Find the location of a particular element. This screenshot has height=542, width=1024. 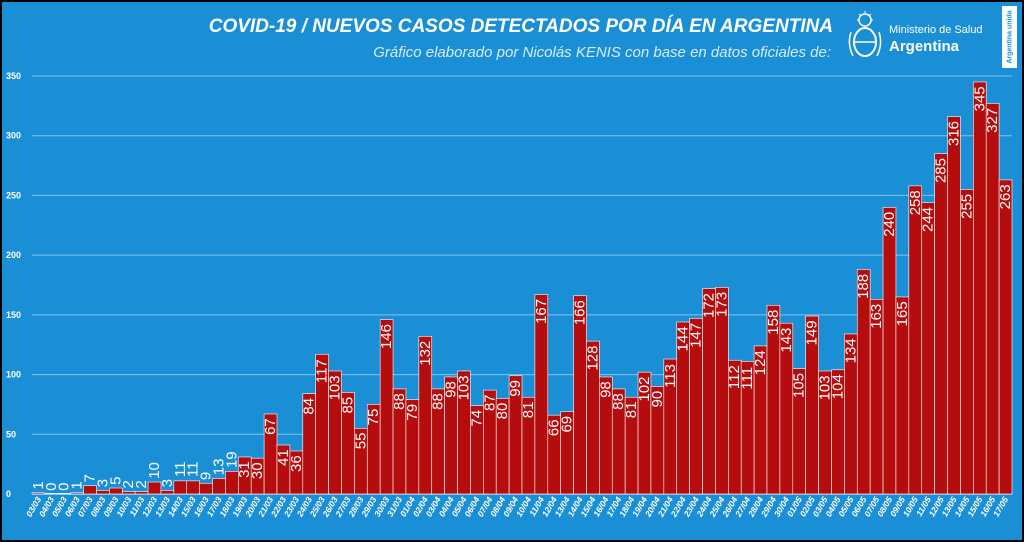

data-label: 9 is located at coordinates (206, 476).